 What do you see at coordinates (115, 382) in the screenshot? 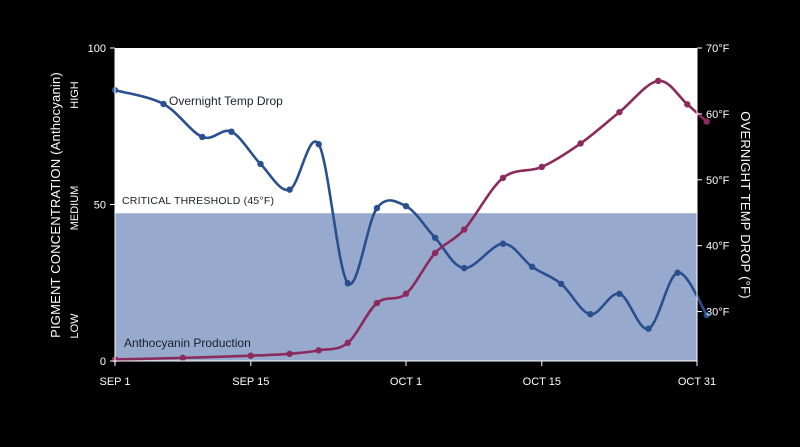
I see `x-tick-label: SEP 1` at bounding box center [115, 382].